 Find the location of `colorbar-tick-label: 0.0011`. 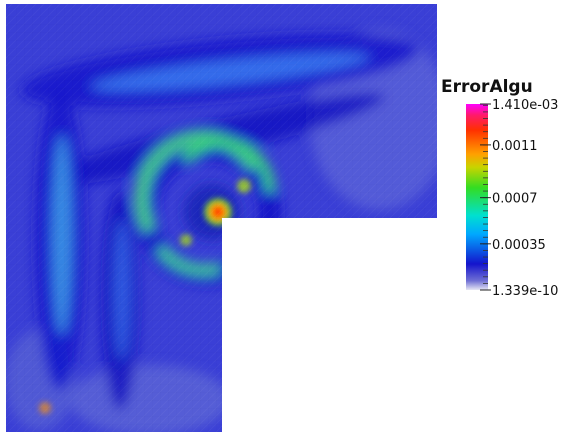

colorbar-tick-label: 0.0011 is located at coordinates (515, 146).